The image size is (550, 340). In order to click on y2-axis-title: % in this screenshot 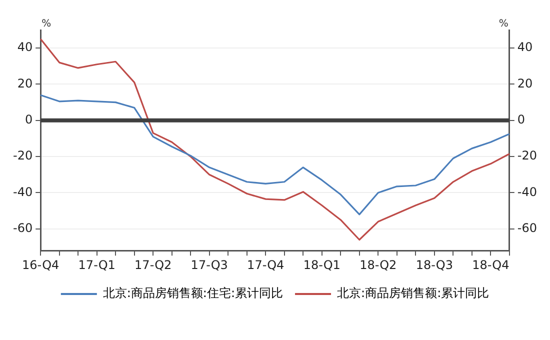, I will do `click(503, 24)`.